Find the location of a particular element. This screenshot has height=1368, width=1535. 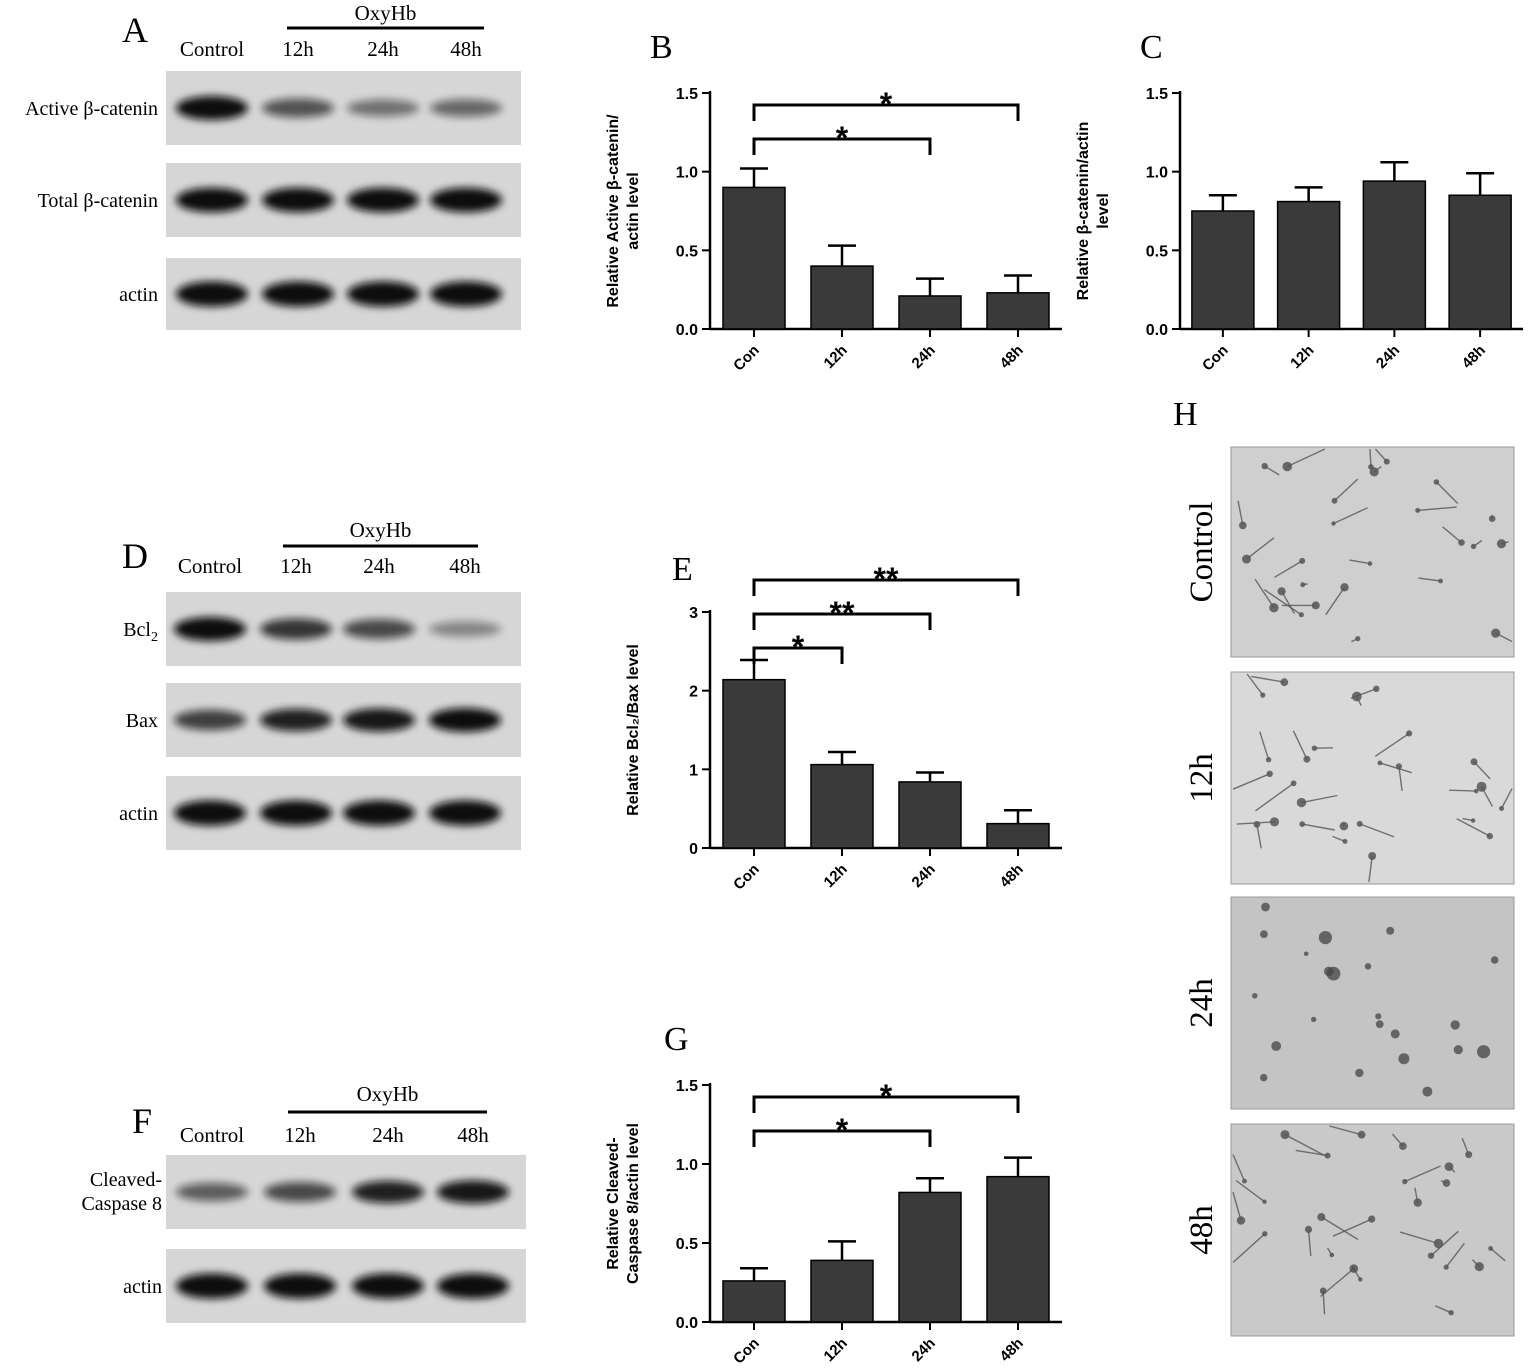

x-tick-label: 24h is located at coordinates (924, 876).